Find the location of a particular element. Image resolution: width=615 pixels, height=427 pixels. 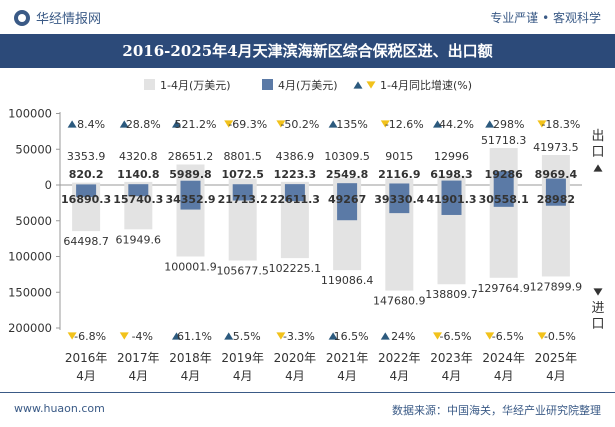

legend-label-month: 4月(万美元) is located at coordinates (308, 85).